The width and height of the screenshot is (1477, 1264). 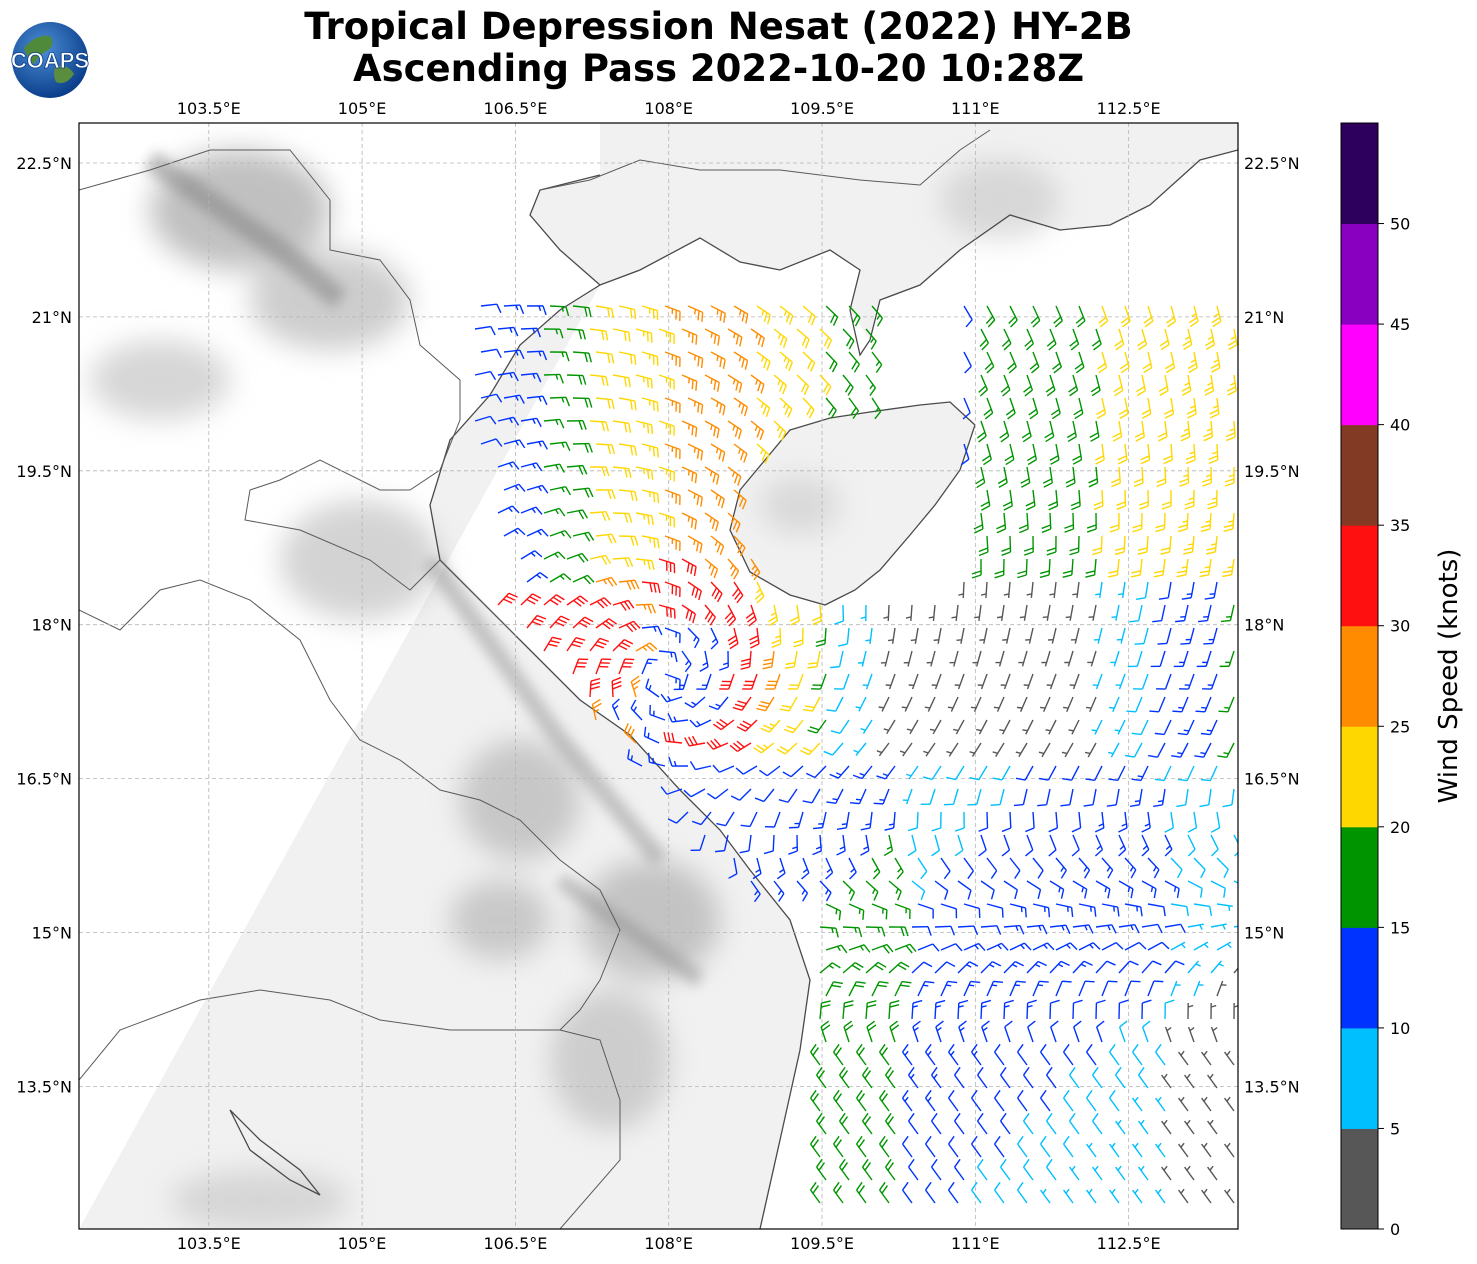 What do you see at coordinates (44, 625) in the screenshot?
I see `lat-ticks-left: 22.5°N 21°N 19.5°N 18°N 16.5°N 15°N 13.5°N` at bounding box center [44, 625].